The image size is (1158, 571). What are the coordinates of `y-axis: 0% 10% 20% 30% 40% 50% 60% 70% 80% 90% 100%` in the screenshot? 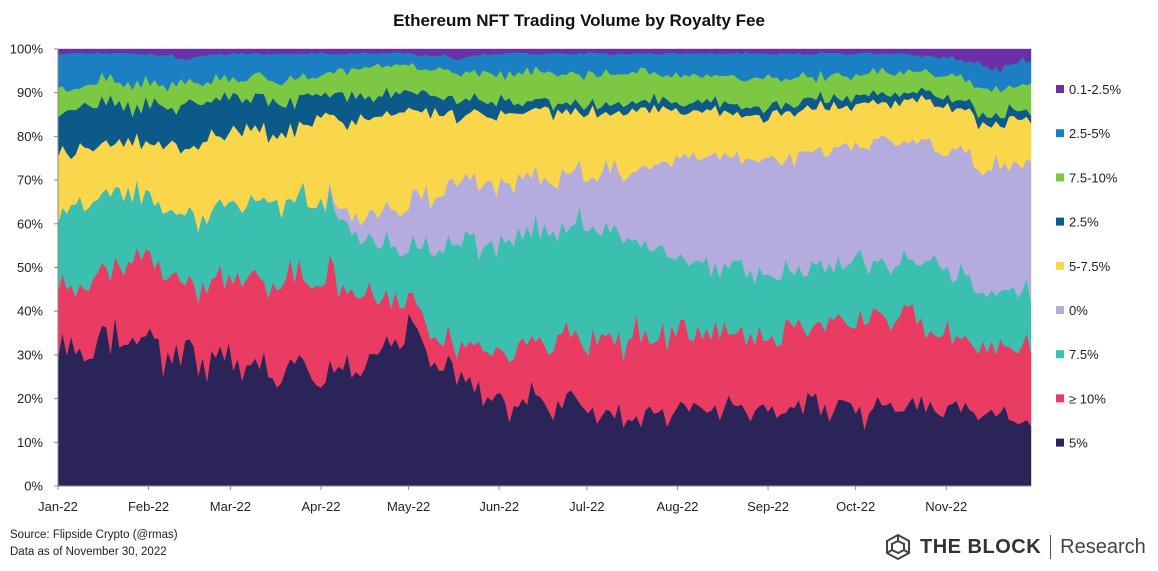 It's located at (34, 268).